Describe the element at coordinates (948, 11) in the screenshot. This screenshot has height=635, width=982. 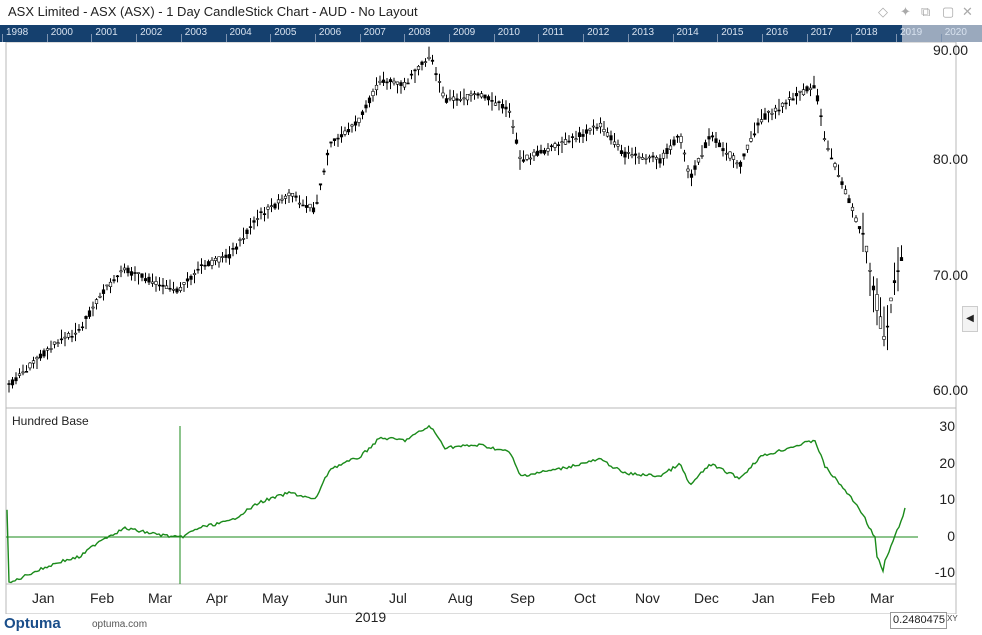
I see `maximize-icon: ▢` at that location.